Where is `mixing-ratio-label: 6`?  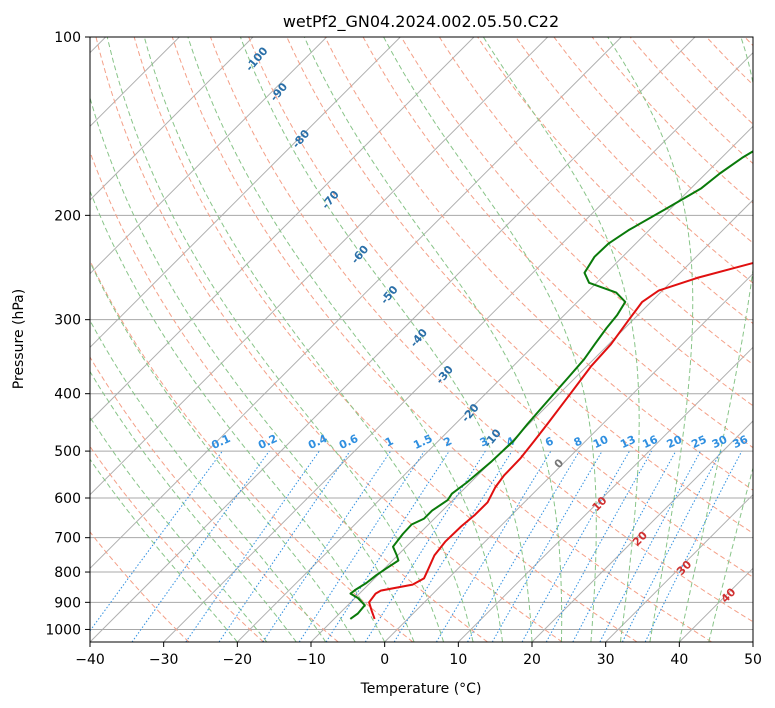 mixing-ratio-label: 6 is located at coordinates (549, 441).